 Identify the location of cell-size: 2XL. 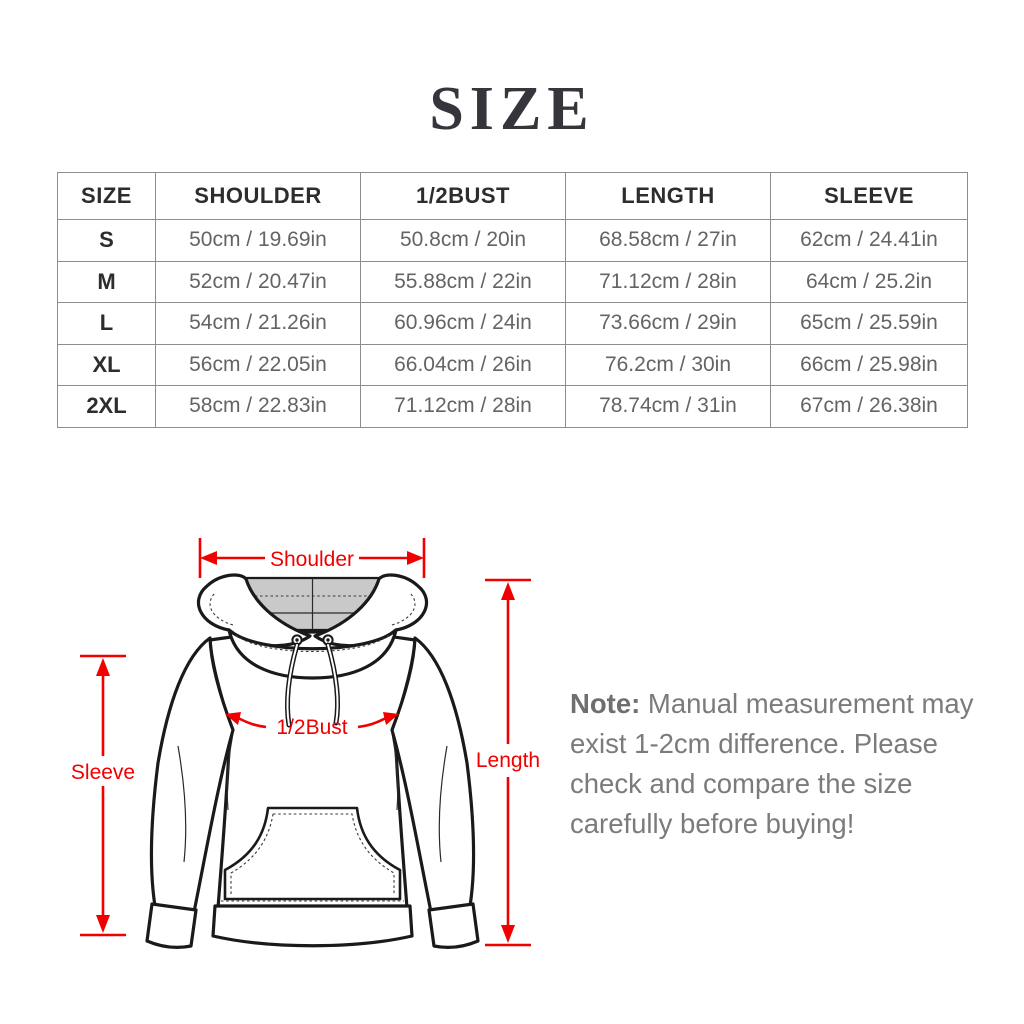
(106, 406).